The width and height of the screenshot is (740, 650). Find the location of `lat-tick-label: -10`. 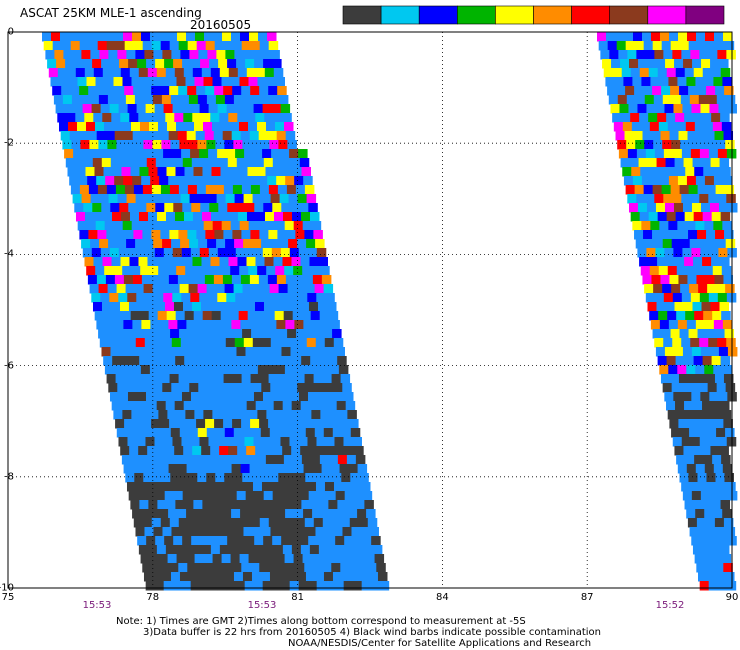

lat-tick-label: -10 is located at coordinates (7, 588).